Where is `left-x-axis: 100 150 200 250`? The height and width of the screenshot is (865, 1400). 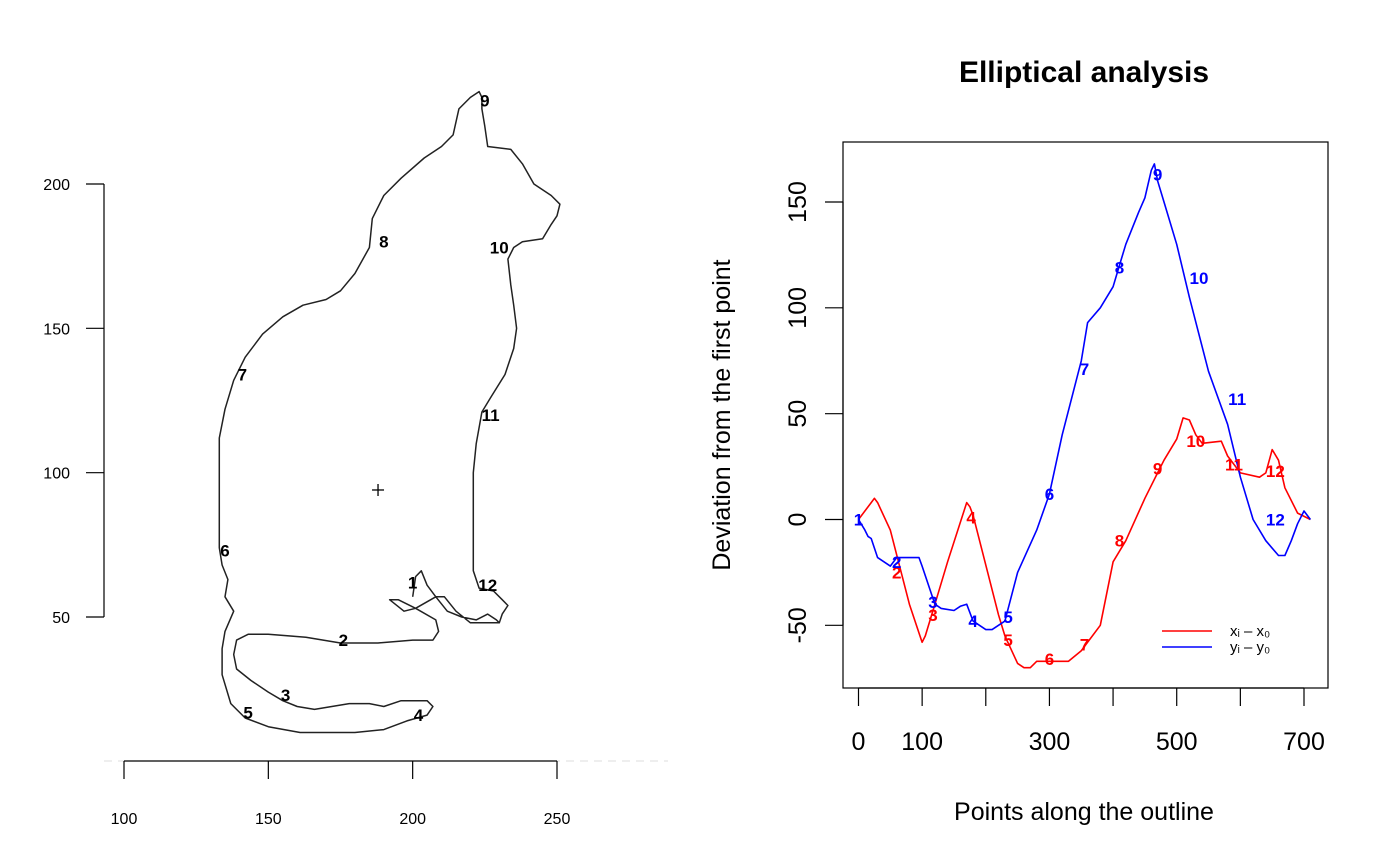 left-x-axis: 100 150 200 250 is located at coordinates (341, 794).